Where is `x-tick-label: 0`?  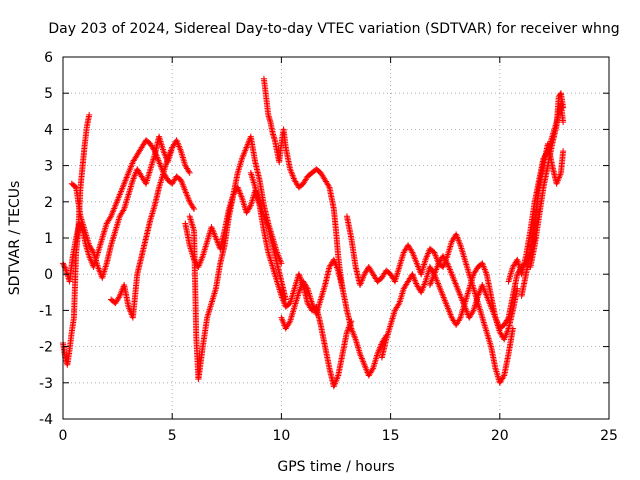
x-tick-label: 0 is located at coordinates (63, 436).